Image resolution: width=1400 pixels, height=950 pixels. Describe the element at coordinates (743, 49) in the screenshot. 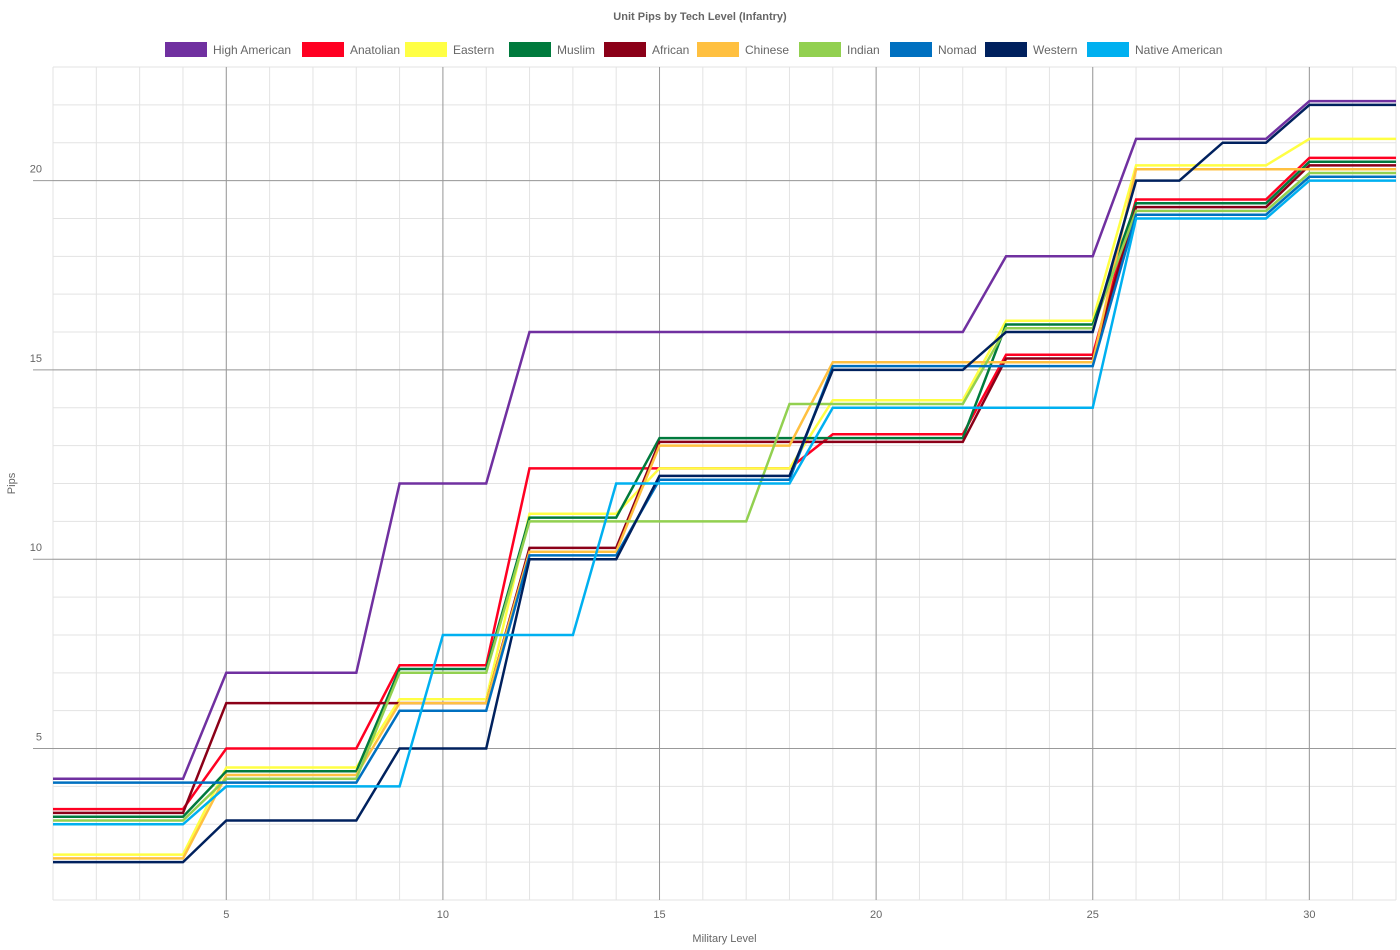

I see `legend-item-chinese: Chinese` at that location.